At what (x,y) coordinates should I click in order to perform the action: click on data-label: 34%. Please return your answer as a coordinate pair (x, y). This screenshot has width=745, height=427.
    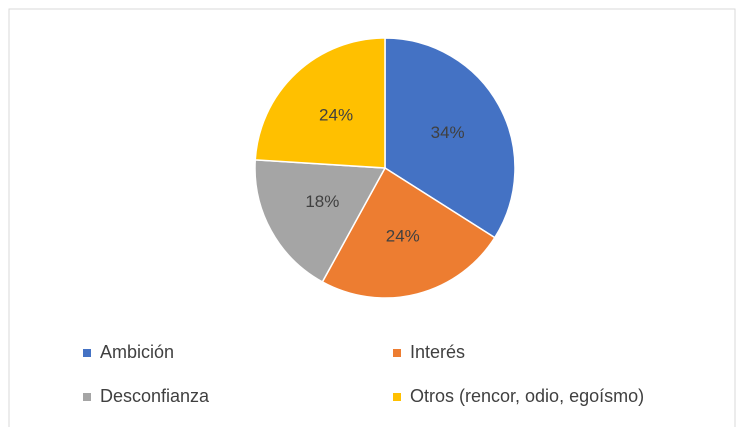
    Looking at the image, I should click on (448, 132).